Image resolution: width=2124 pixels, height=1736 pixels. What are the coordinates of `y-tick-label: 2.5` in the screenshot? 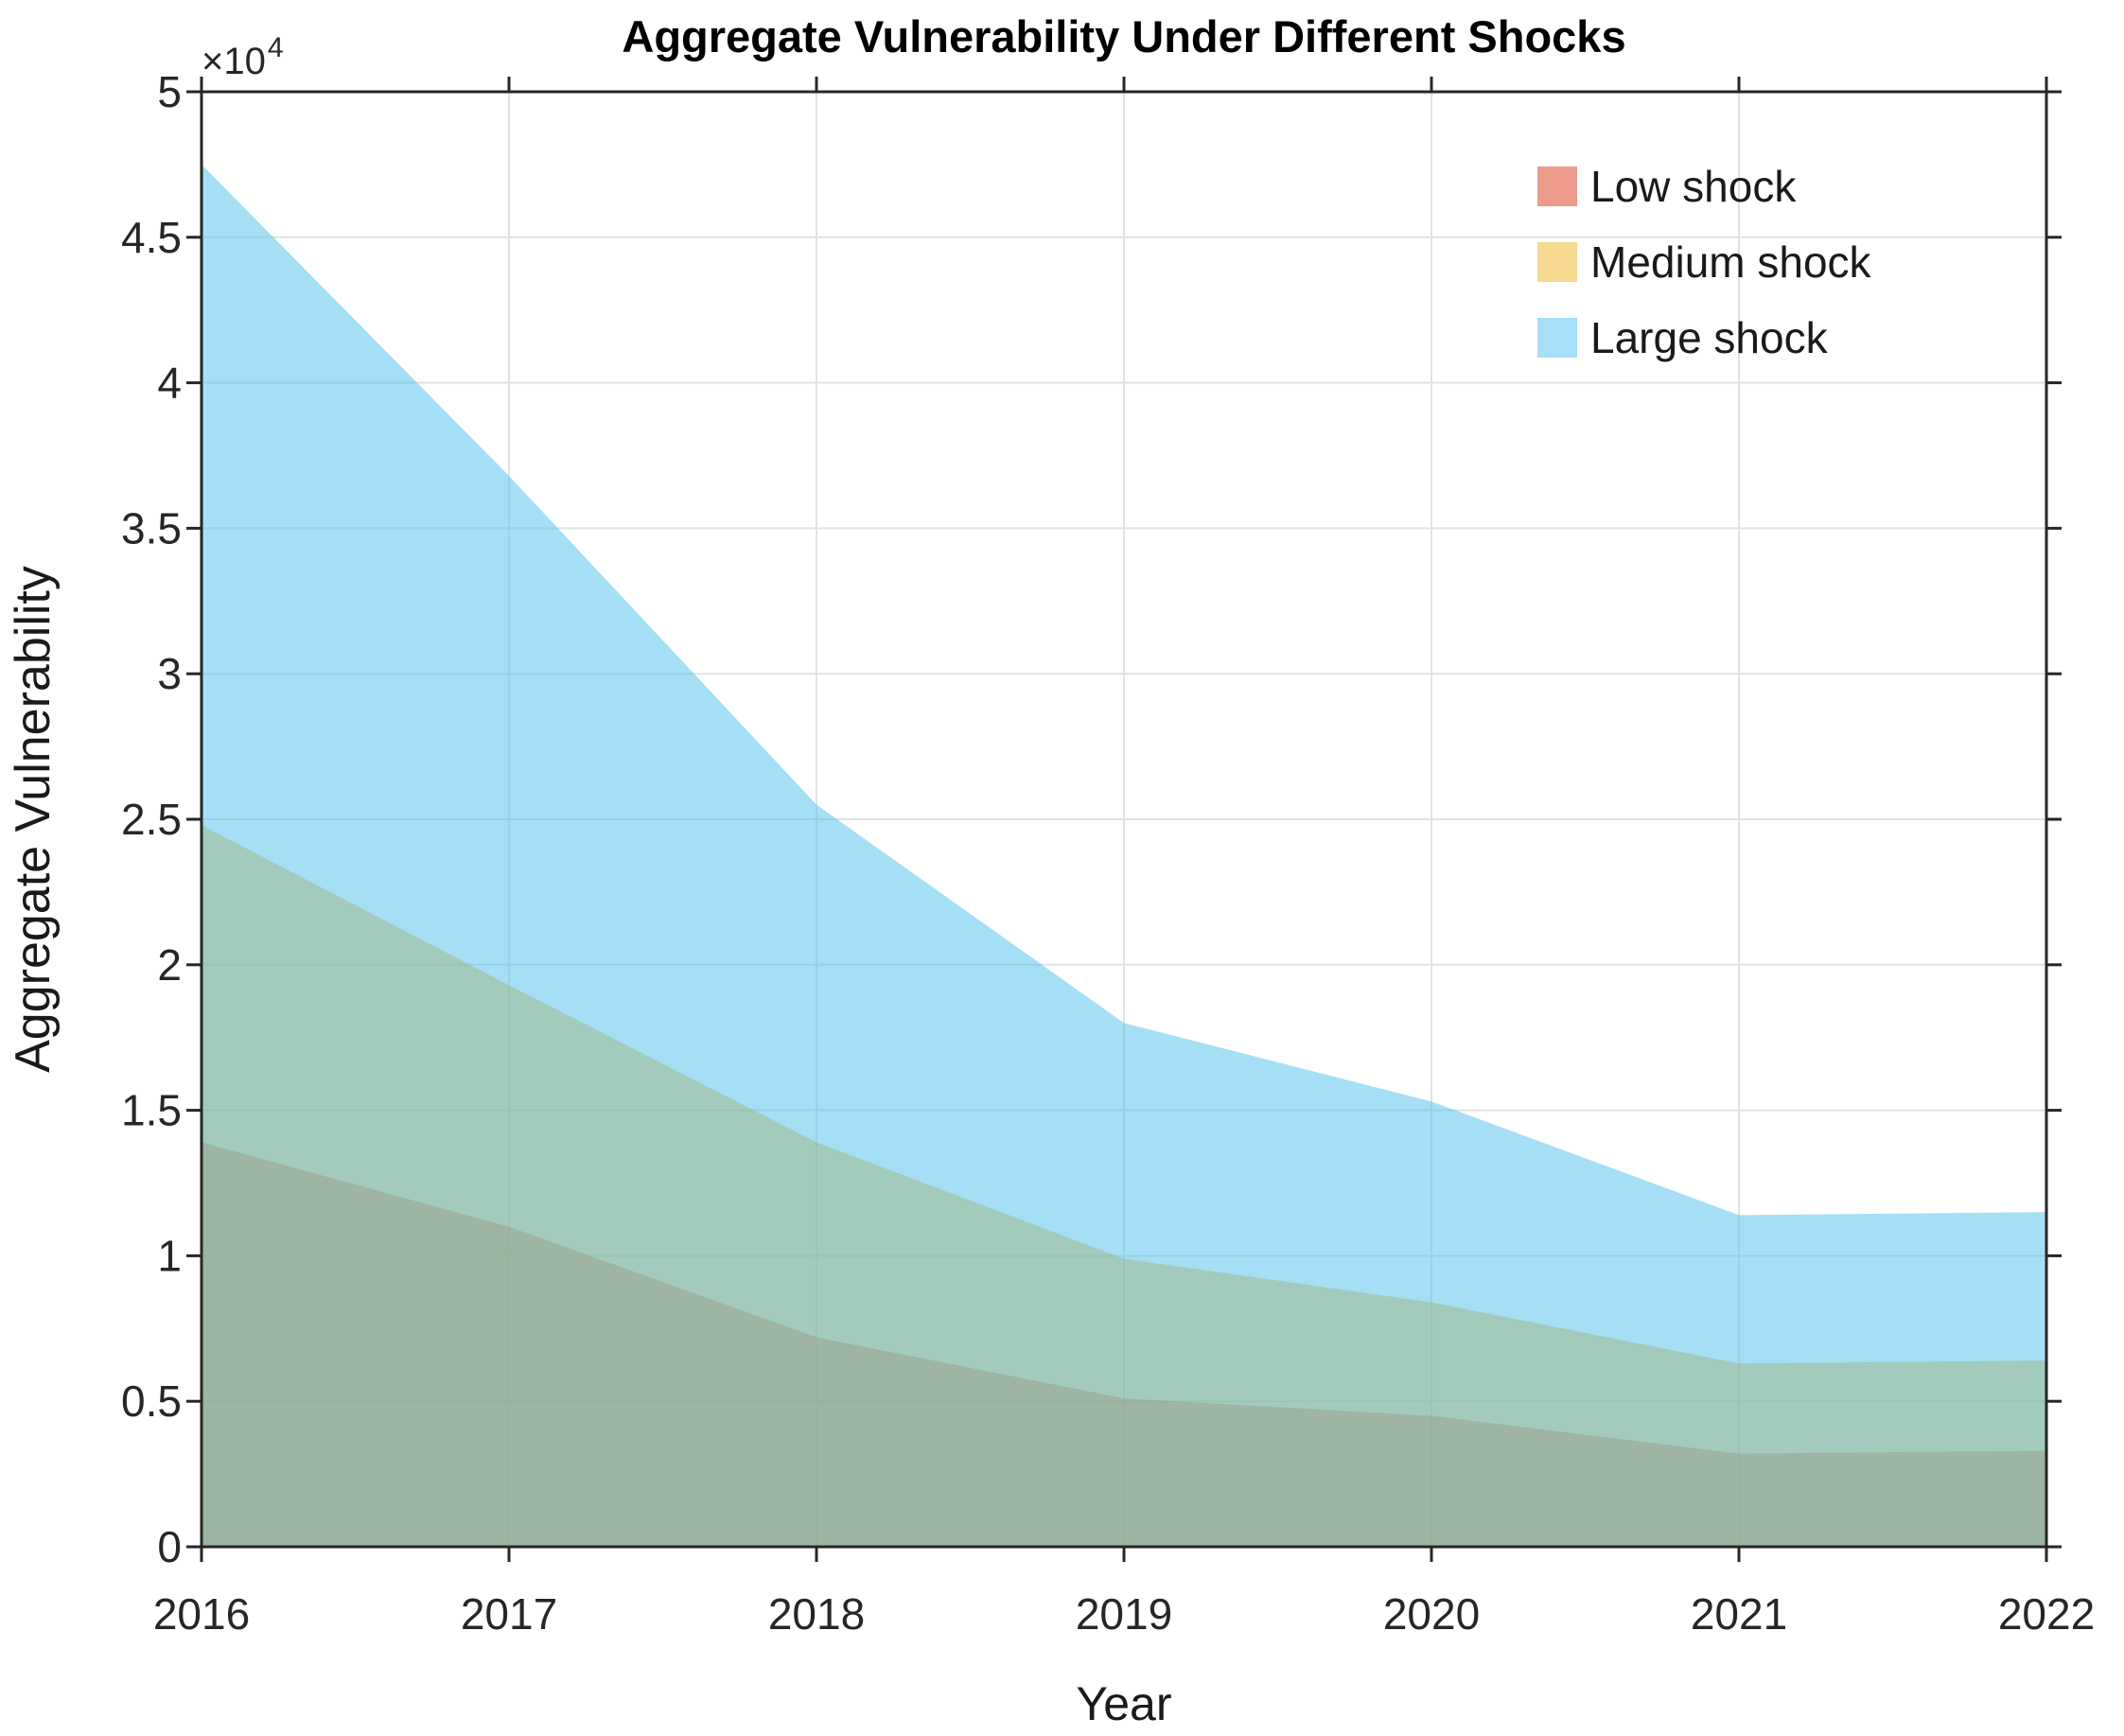 It's located at (151, 819).